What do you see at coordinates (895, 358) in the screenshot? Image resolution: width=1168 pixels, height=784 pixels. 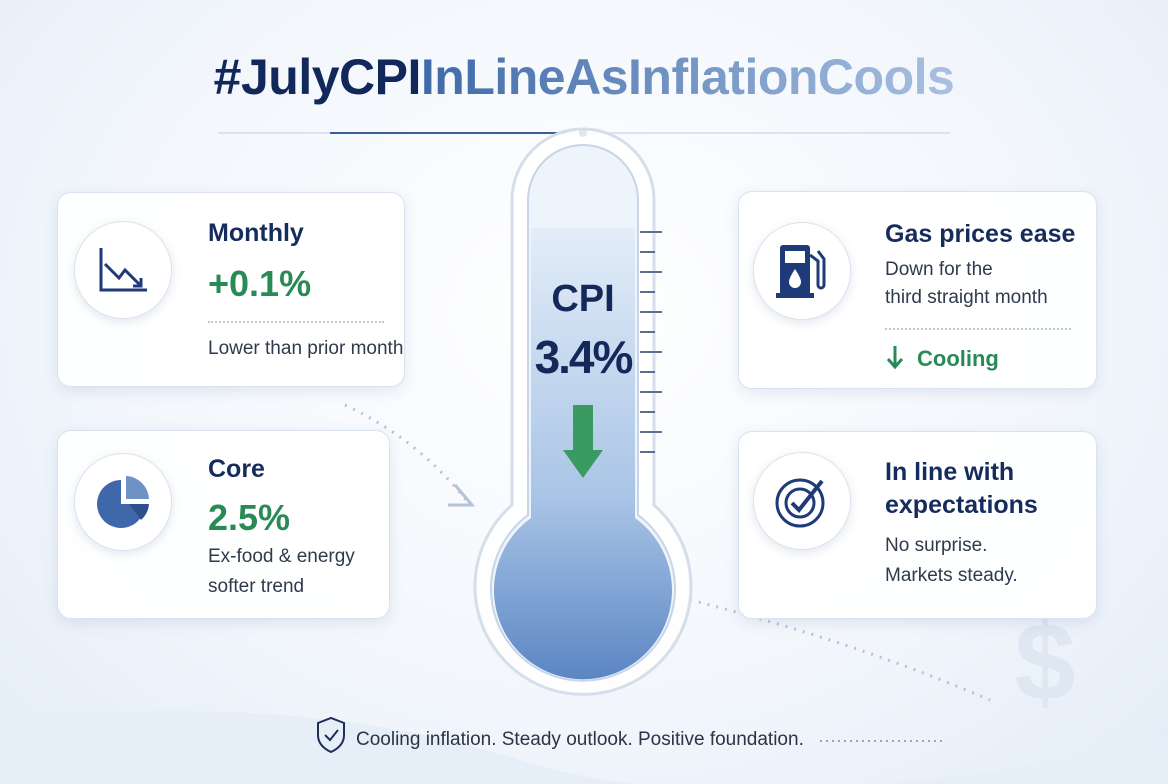 I see `down-arrow` at bounding box center [895, 358].